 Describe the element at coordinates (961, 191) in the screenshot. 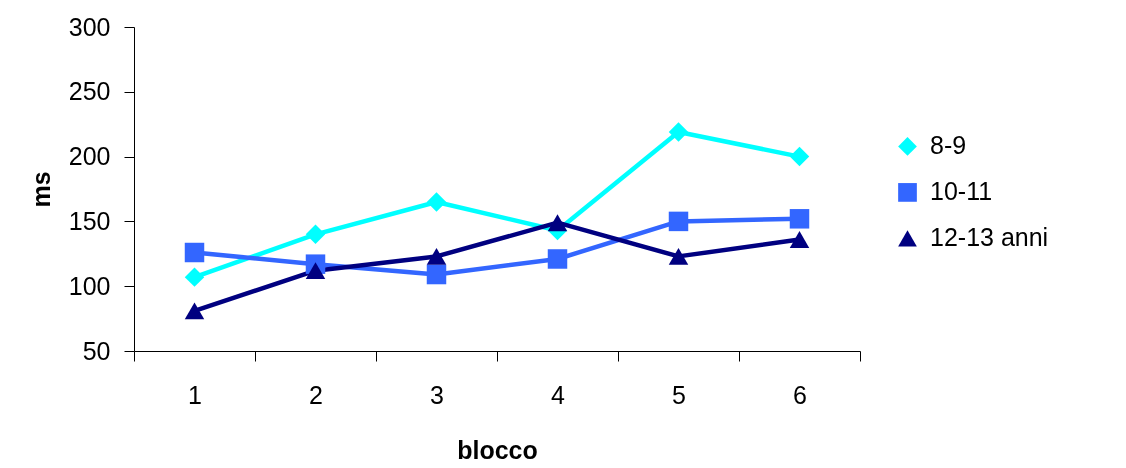

I see `legend-label: 10-11` at that location.